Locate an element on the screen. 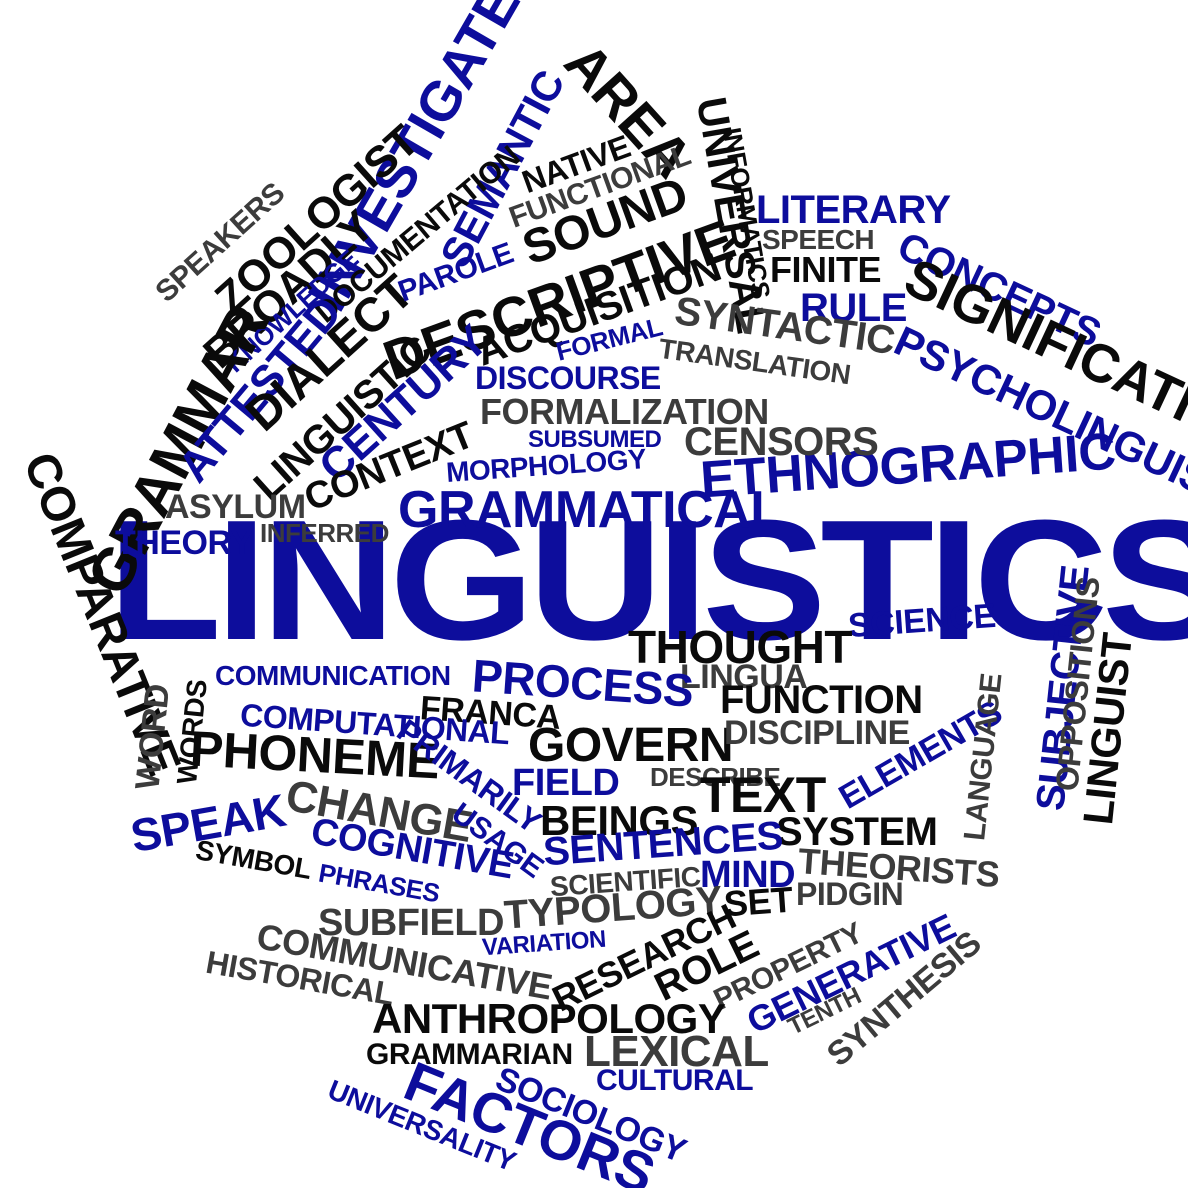 The width and height of the screenshot is (1188, 1188). word-grammatical: GRAMMATICAL is located at coordinates (590, 510).